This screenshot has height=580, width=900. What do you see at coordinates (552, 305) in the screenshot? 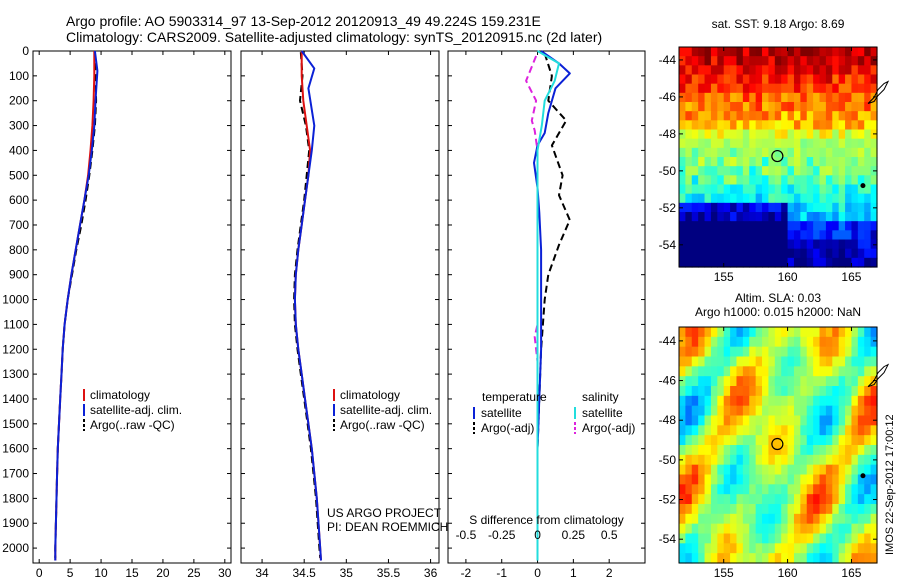
I see `series-satellite-temperature-line` at bounding box center [552, 305].